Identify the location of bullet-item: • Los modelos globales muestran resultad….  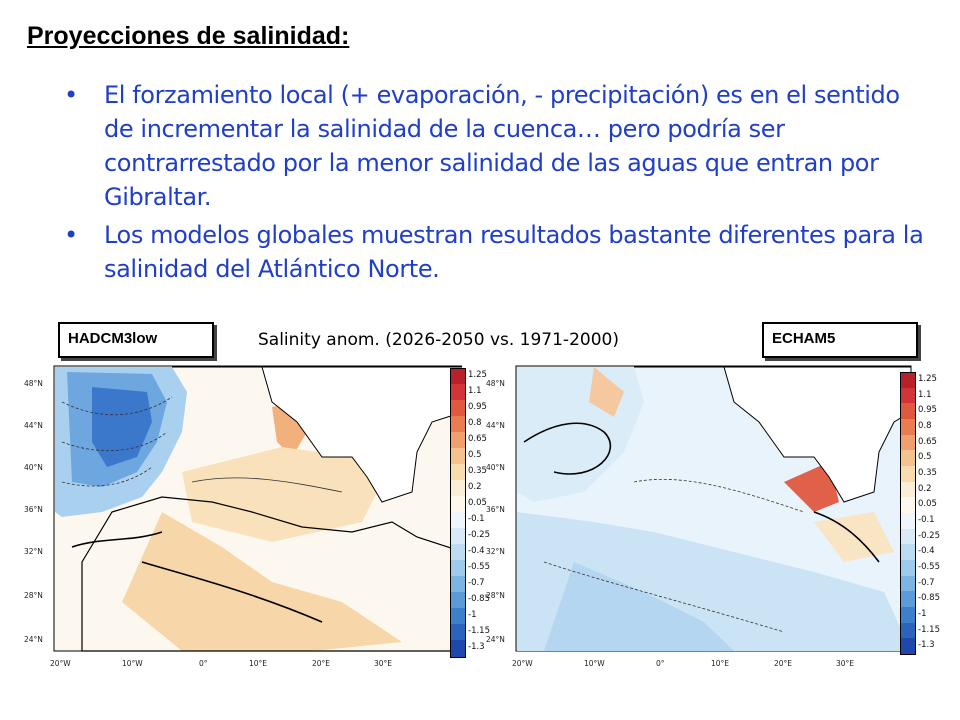
(494, 252).